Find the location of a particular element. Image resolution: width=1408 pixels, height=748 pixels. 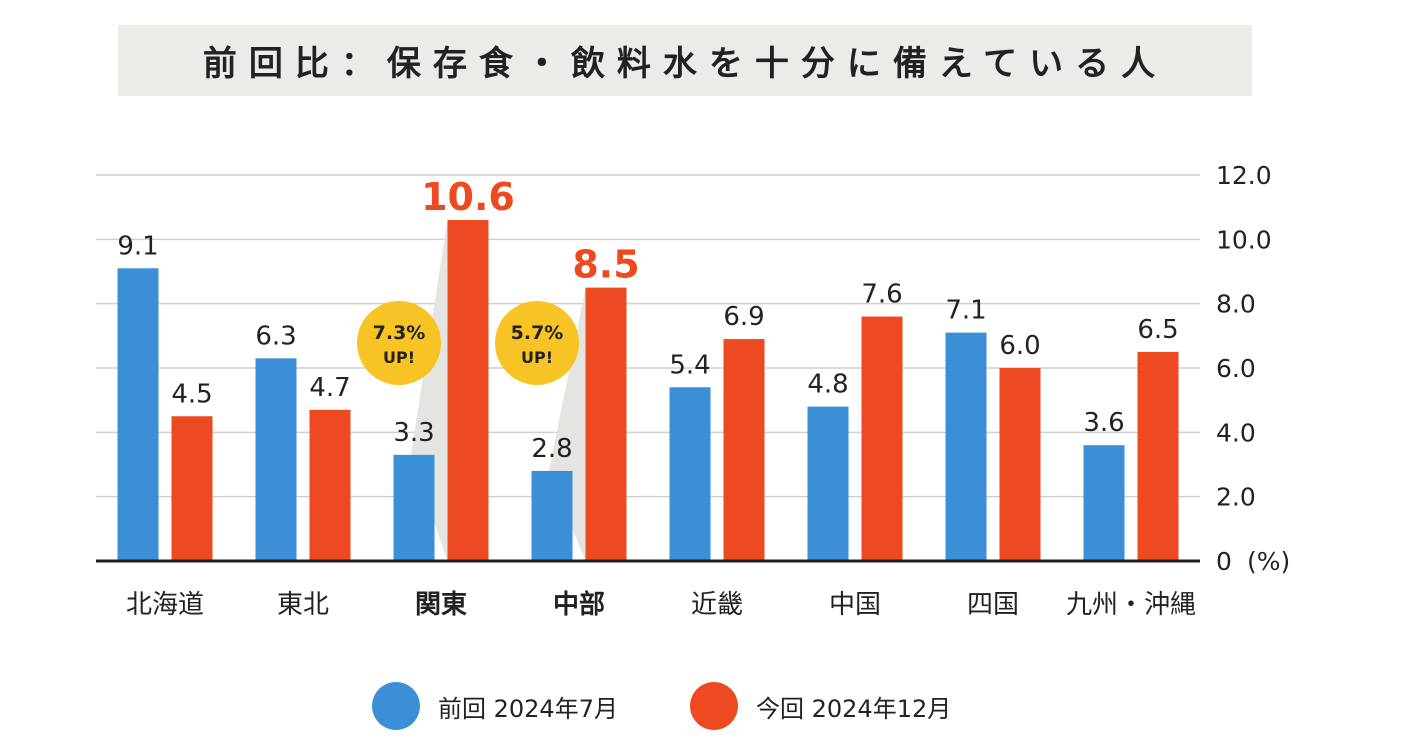

data-label-previous: 6.3 is located at coordinates (275, 336).